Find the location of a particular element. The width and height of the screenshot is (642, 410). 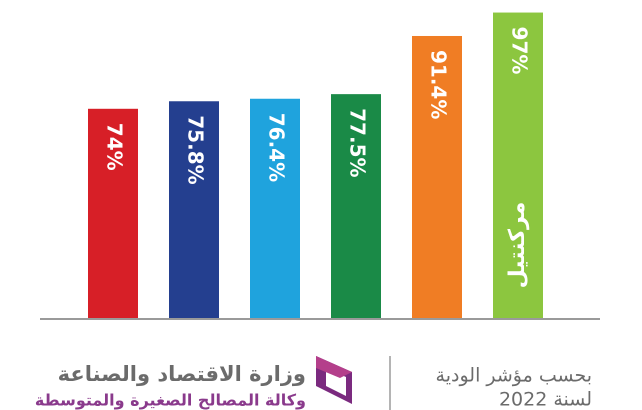

ministry-name: وزارة الاقتصاد والصناعة is located at coordinates (182, 374).